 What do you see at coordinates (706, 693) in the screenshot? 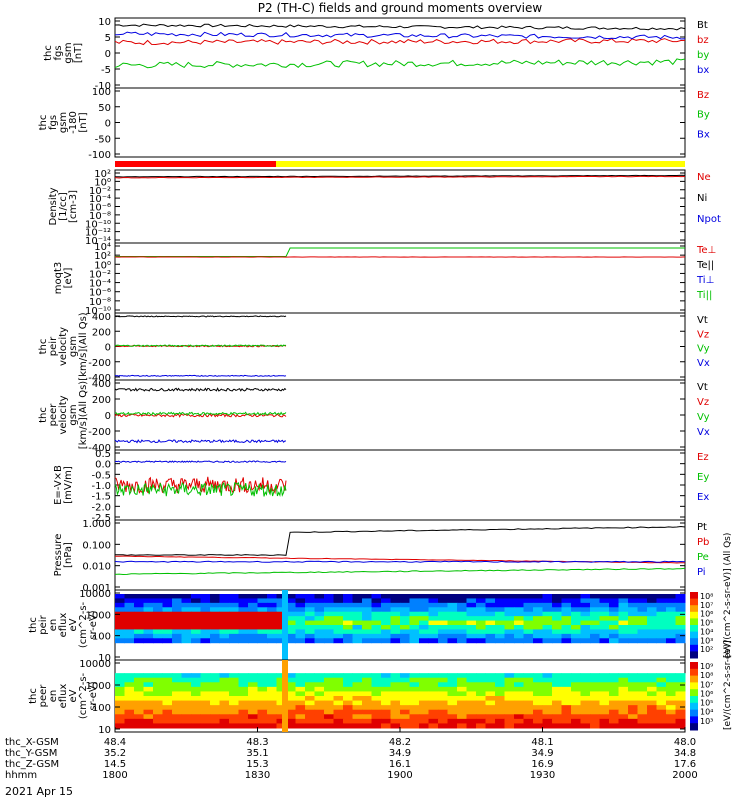
I see `colorbar-tick-label: 10⁶` at bounding box center [706, 693].